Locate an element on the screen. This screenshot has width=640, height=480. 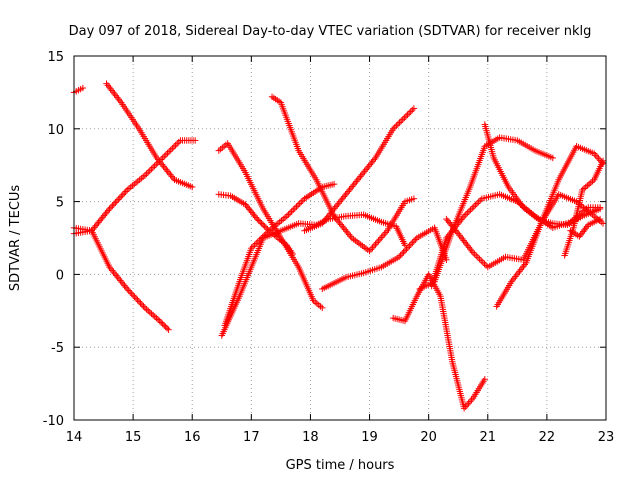
x-tick-label: 19 is located at coordinates (369, 437).